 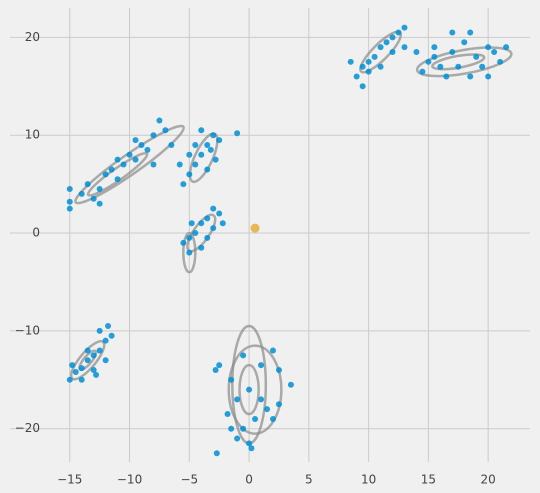 I want to click on x-tick-label: −5, so click(x=189, y=480).